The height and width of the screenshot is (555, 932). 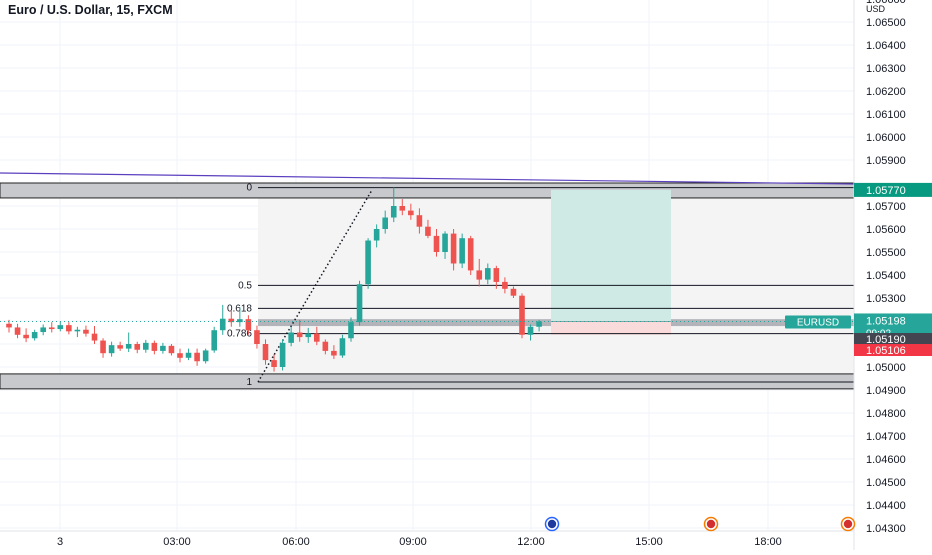 What do you see at coordinates (427, 190) in the screenshot?
I see `resistance-zone` at bounding box center [427, 190].